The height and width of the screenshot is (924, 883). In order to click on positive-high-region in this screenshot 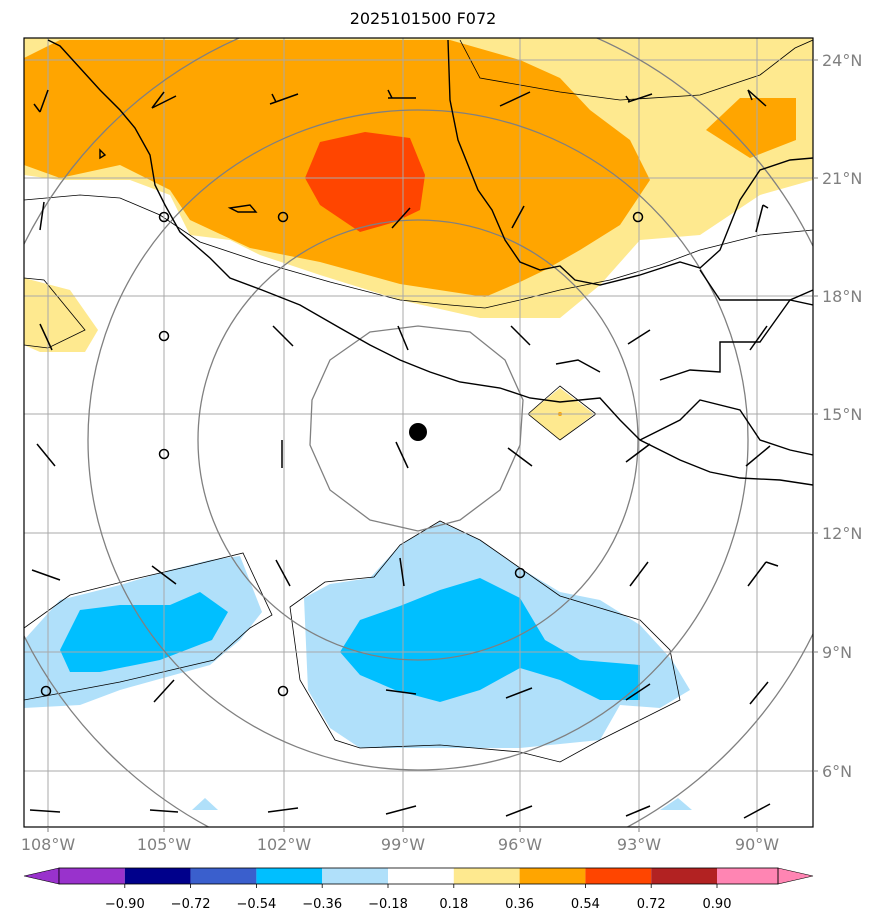, I will do `click(365, 182)`.